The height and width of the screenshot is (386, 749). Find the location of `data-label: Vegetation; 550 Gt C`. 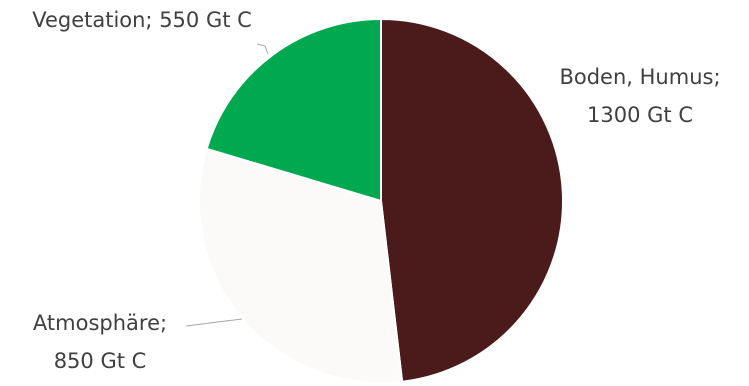

data-label: Vegetation; 550 Gt C is located at coordinates (142, 20).